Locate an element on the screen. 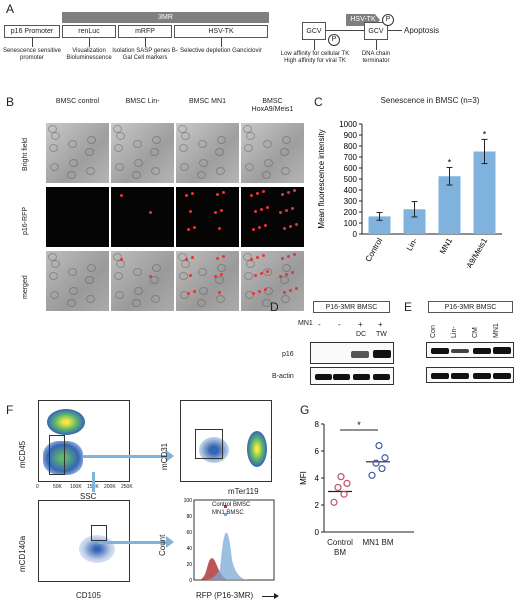 This screenshot has width=520, height=603. plot2-xlabel: mTer119 is located at coordinates (243, 491).